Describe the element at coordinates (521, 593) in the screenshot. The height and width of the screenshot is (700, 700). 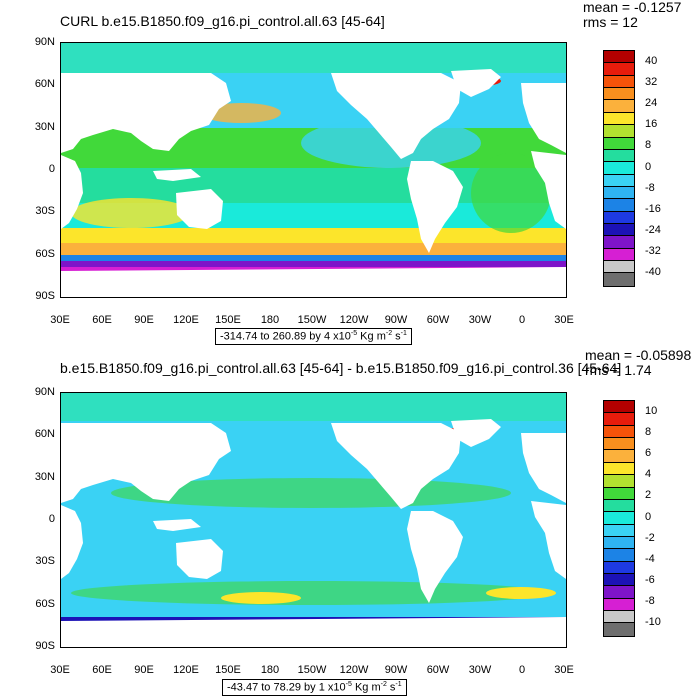
I see `atlantic-yellow-patch` at that location.